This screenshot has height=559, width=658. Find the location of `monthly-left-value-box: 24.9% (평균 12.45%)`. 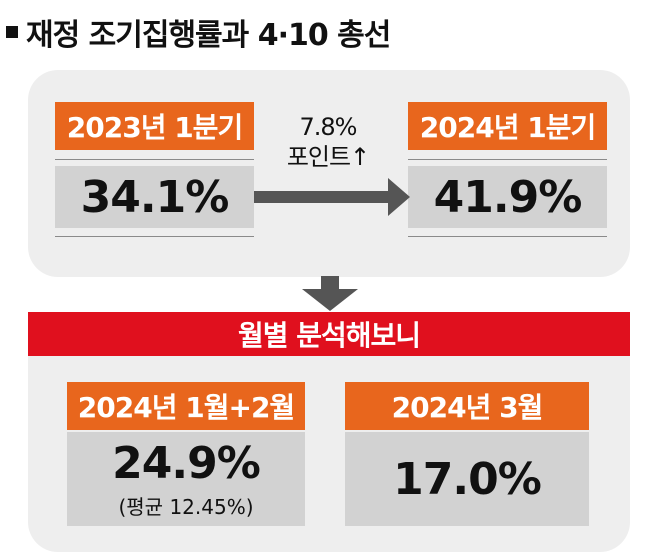

monthly-left-value-box: 24.9% (평균 12.45%) is located at coordinates (186, 479).